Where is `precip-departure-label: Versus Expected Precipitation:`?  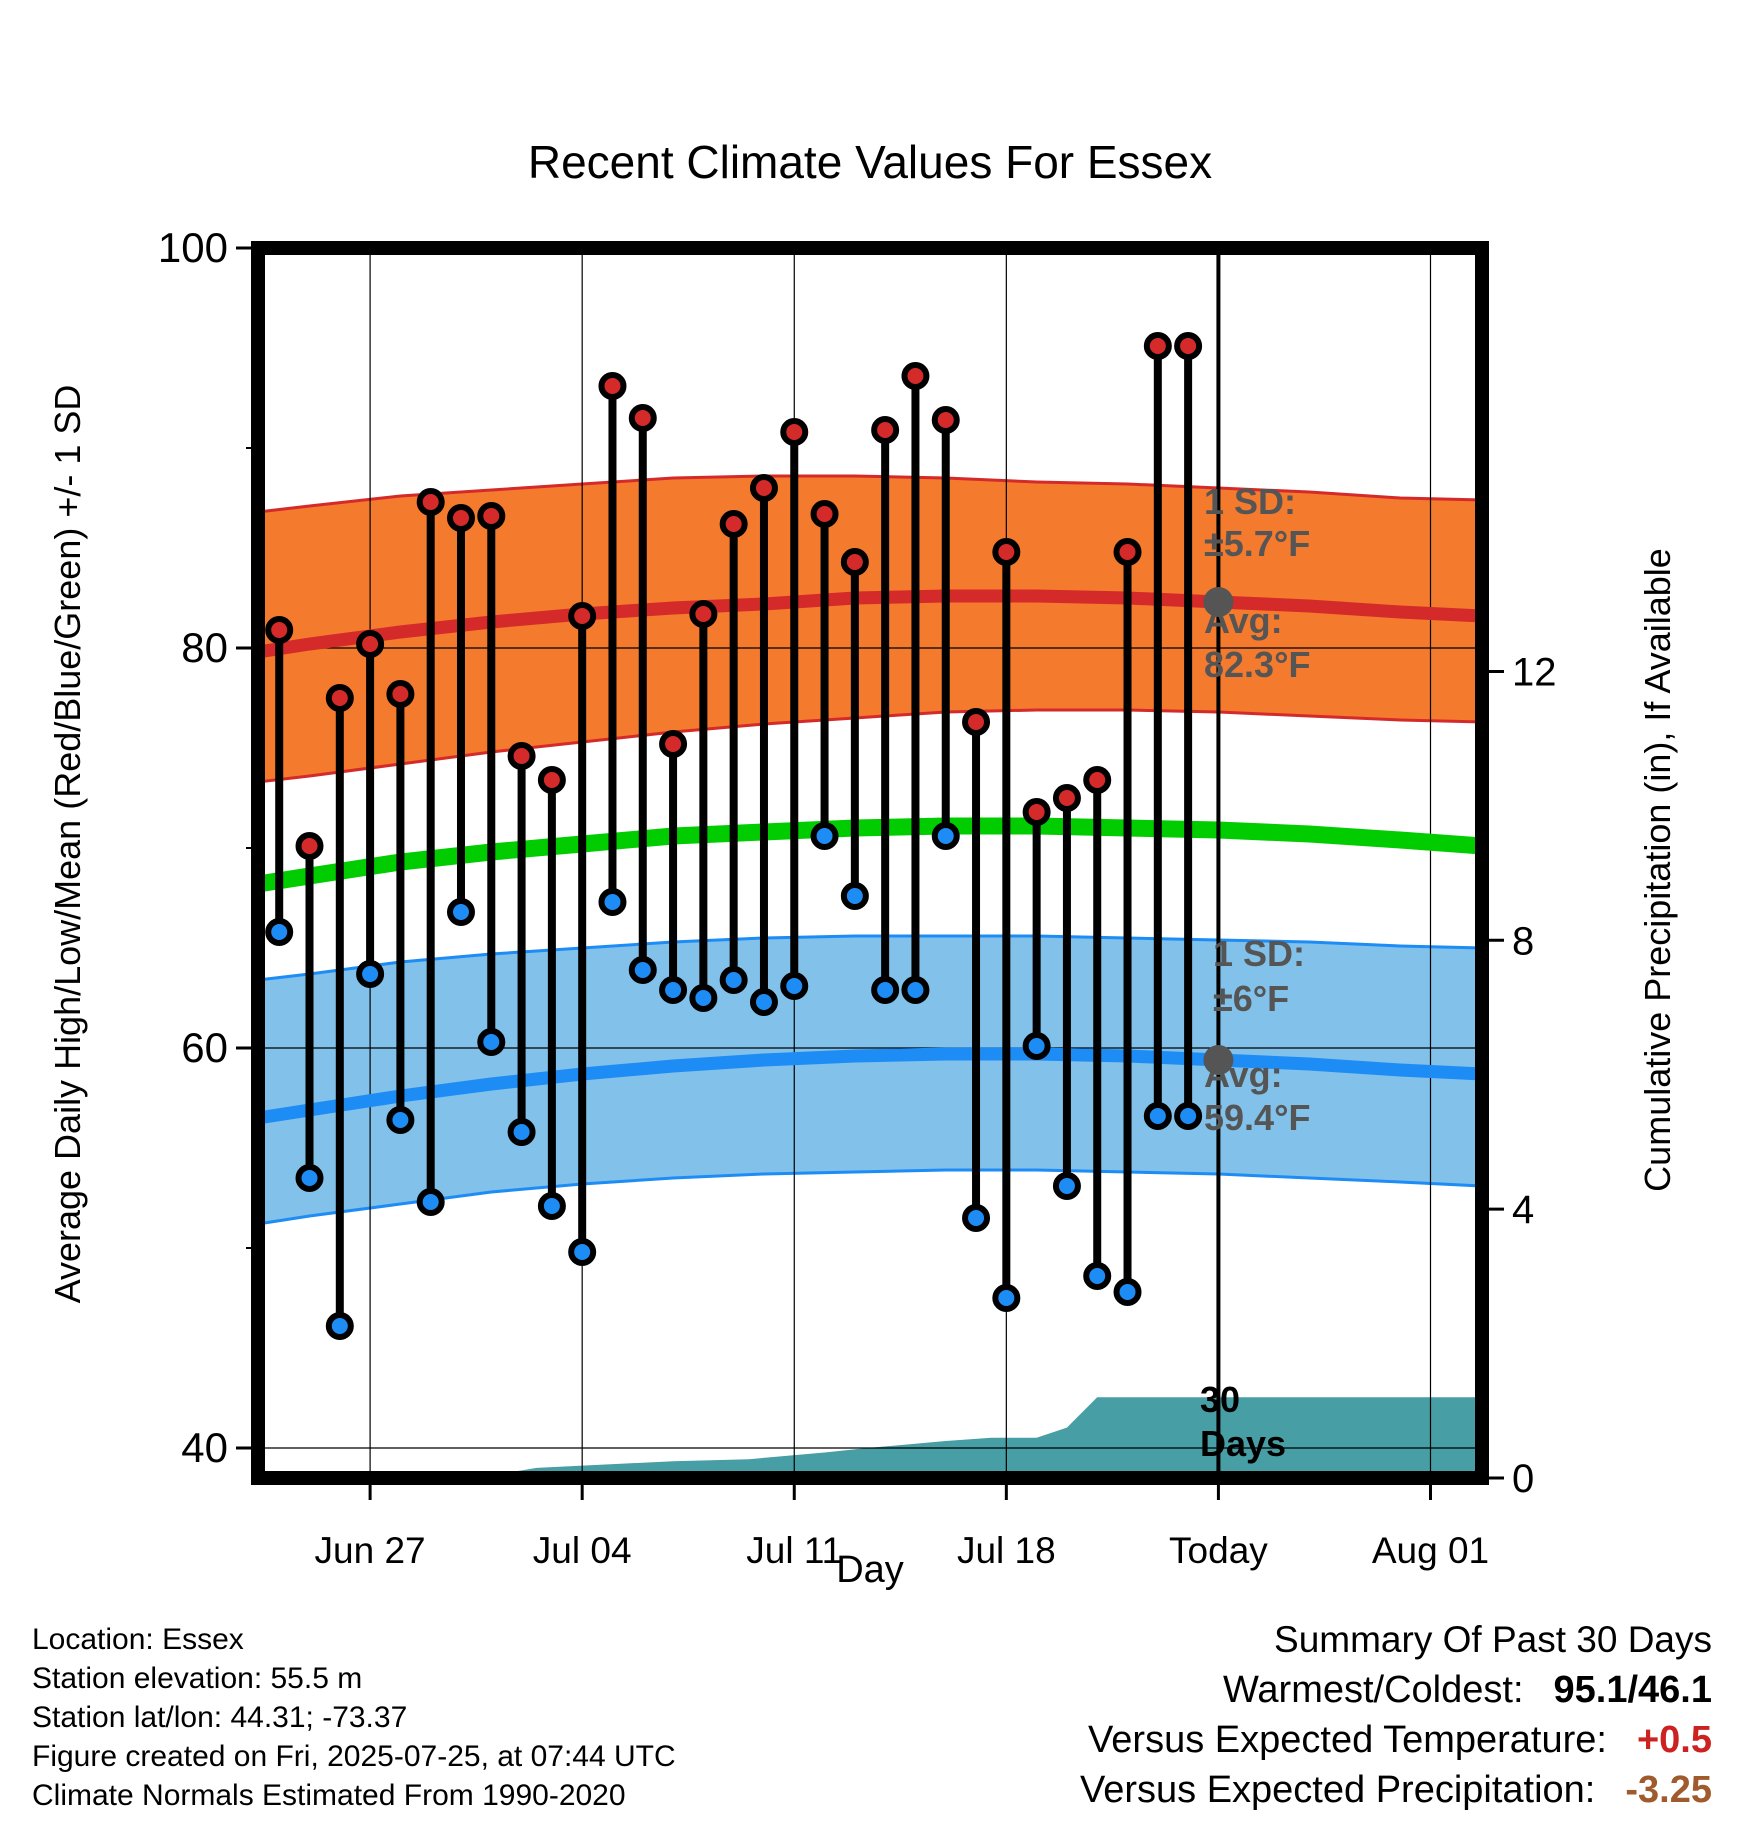 precip-departure-label: Versus Expected Precipitation: is located at coordinates (1337, 1790).